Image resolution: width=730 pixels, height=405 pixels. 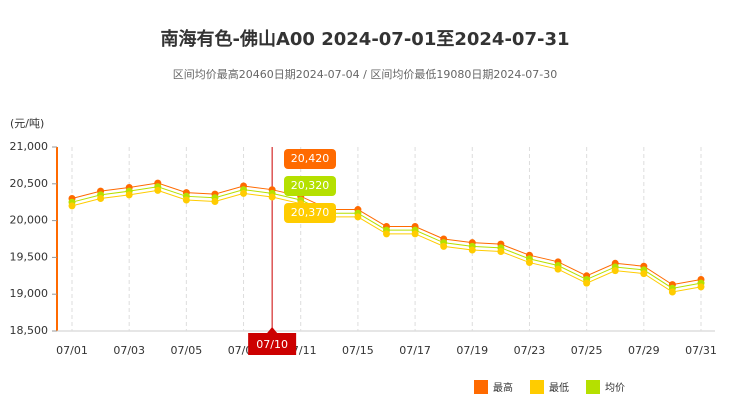 I want to click on x-tick-label: 07/01, so click(x=72, y=350).